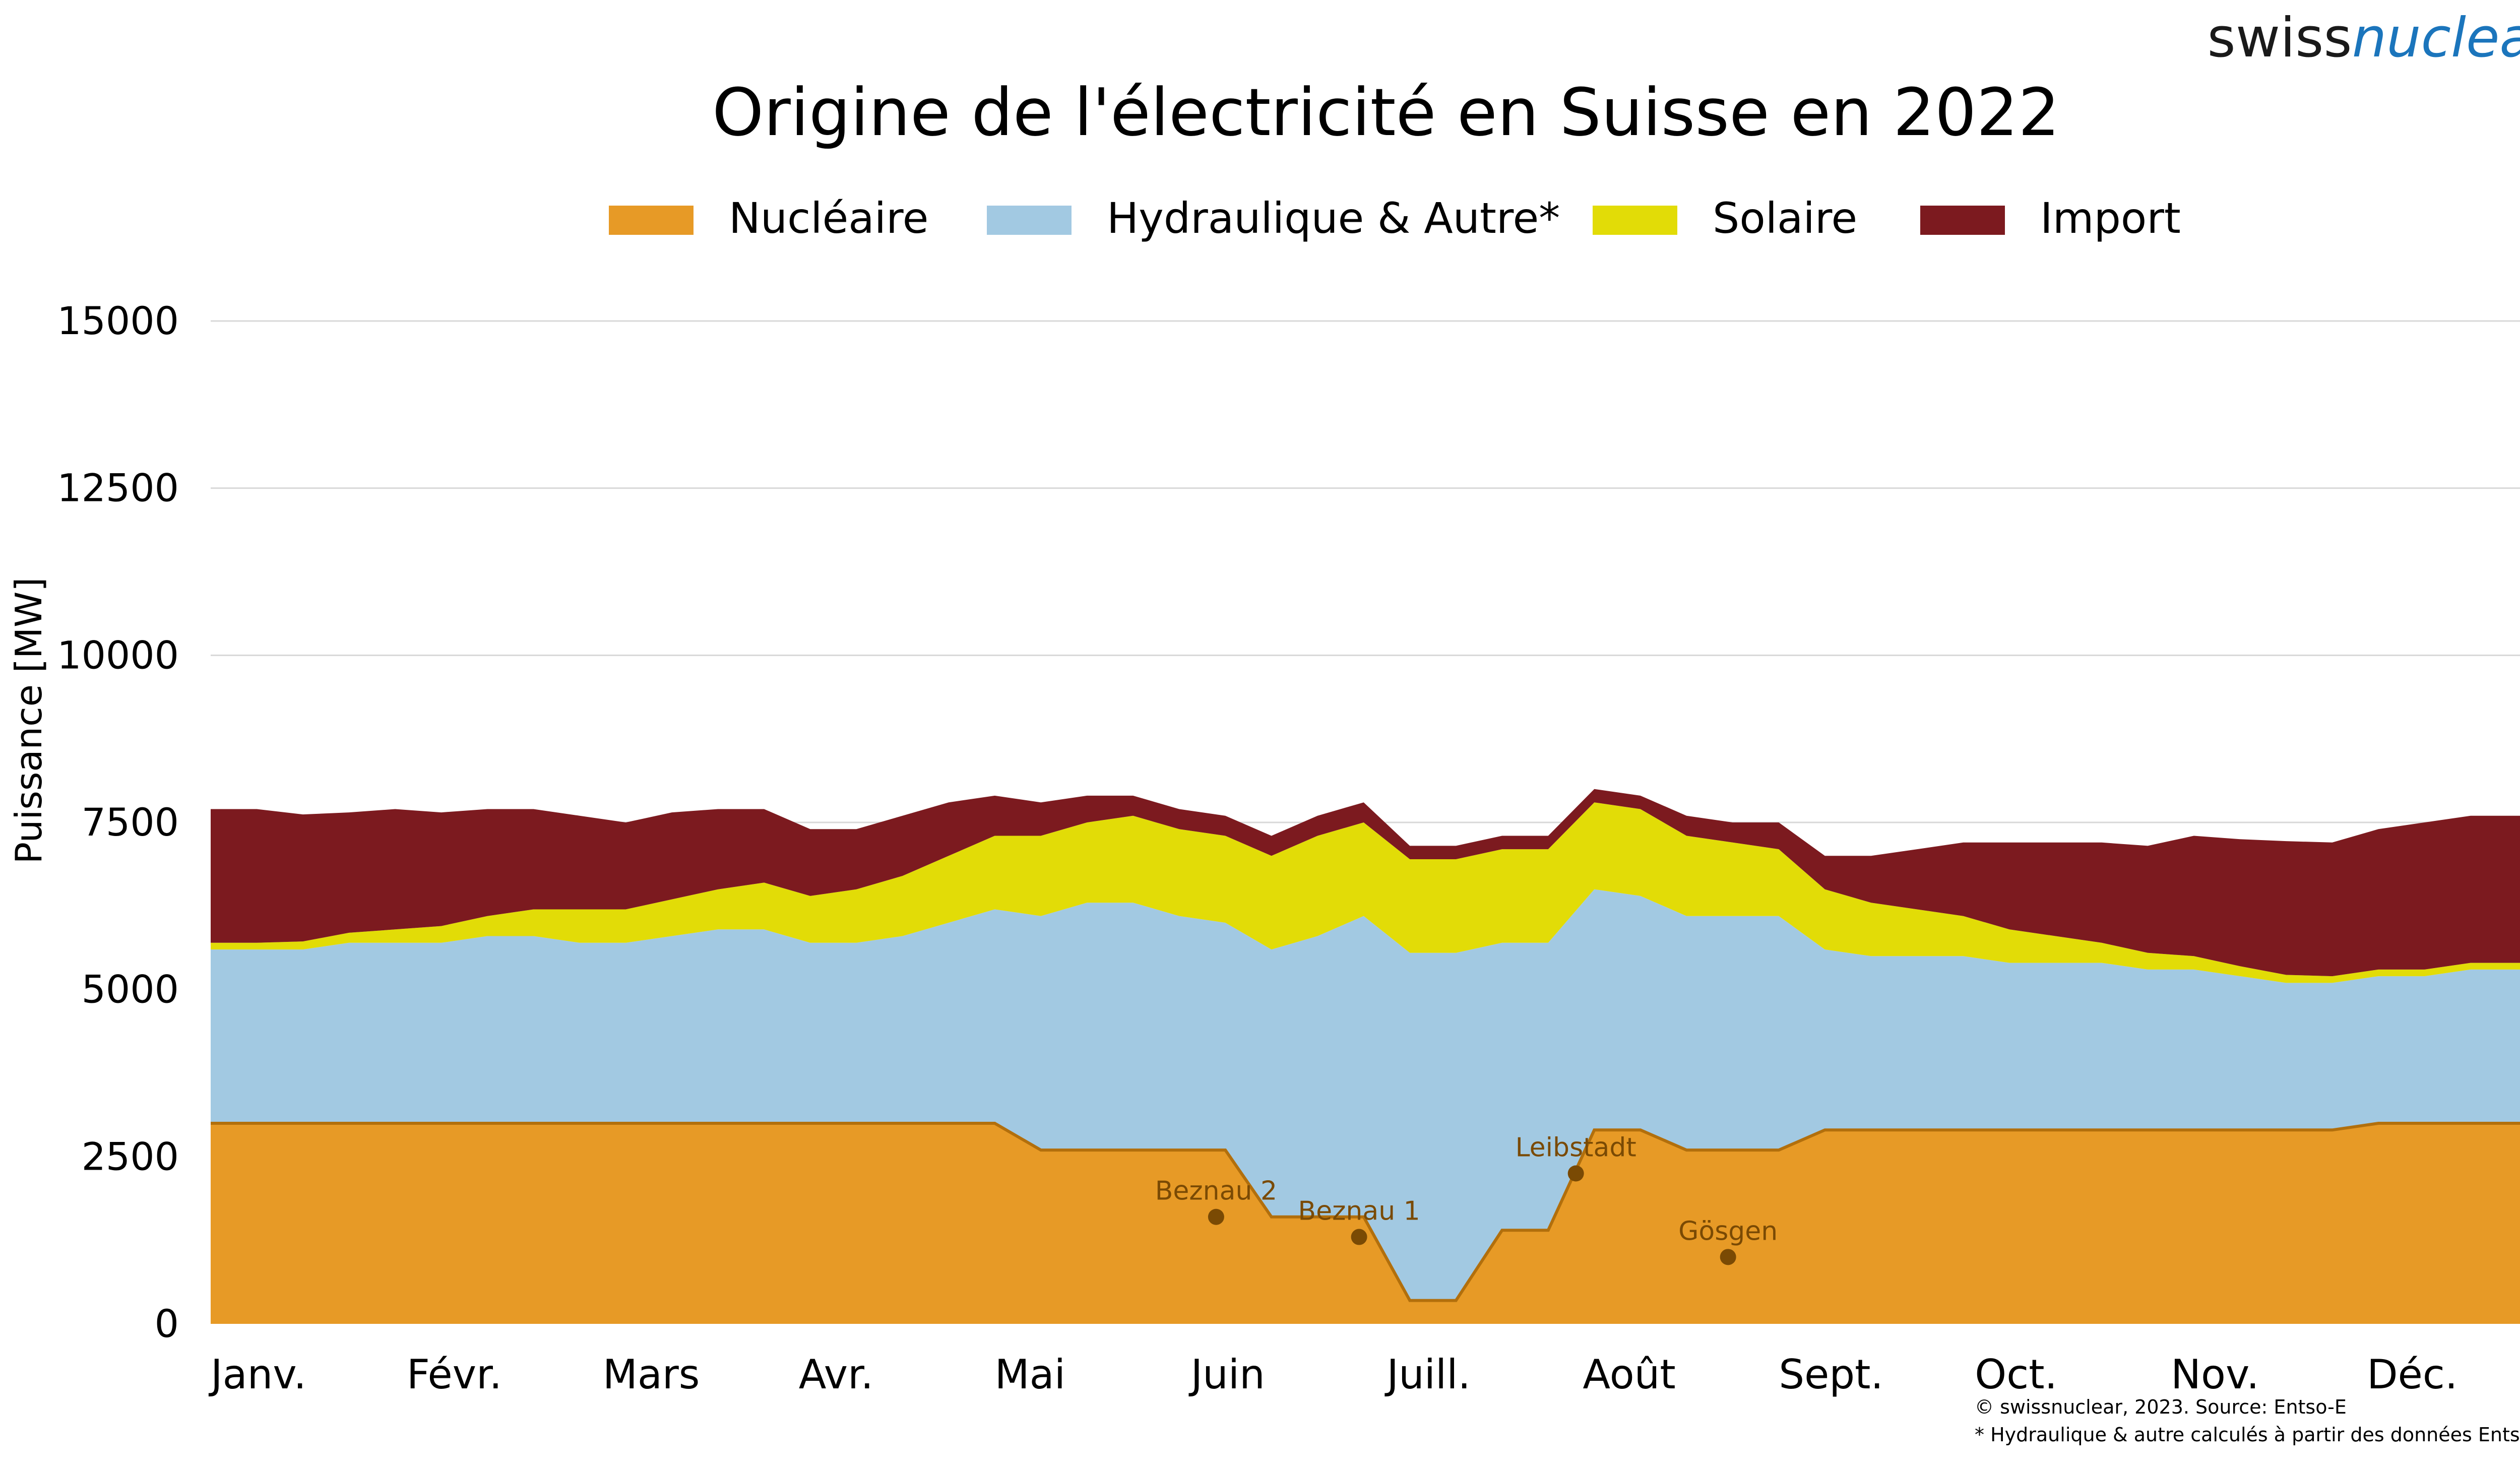 Image resolution: width=2520 pixels, height=1470 pixels. I want to click on brand-part-2: nuclear, so click(2436, 38).